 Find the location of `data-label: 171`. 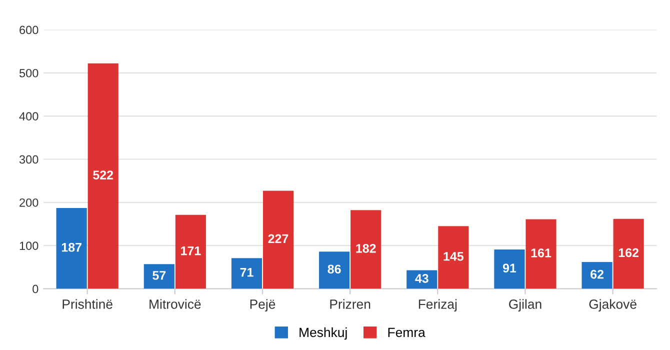

data-label: 171 is located at coordinates (191, 251).